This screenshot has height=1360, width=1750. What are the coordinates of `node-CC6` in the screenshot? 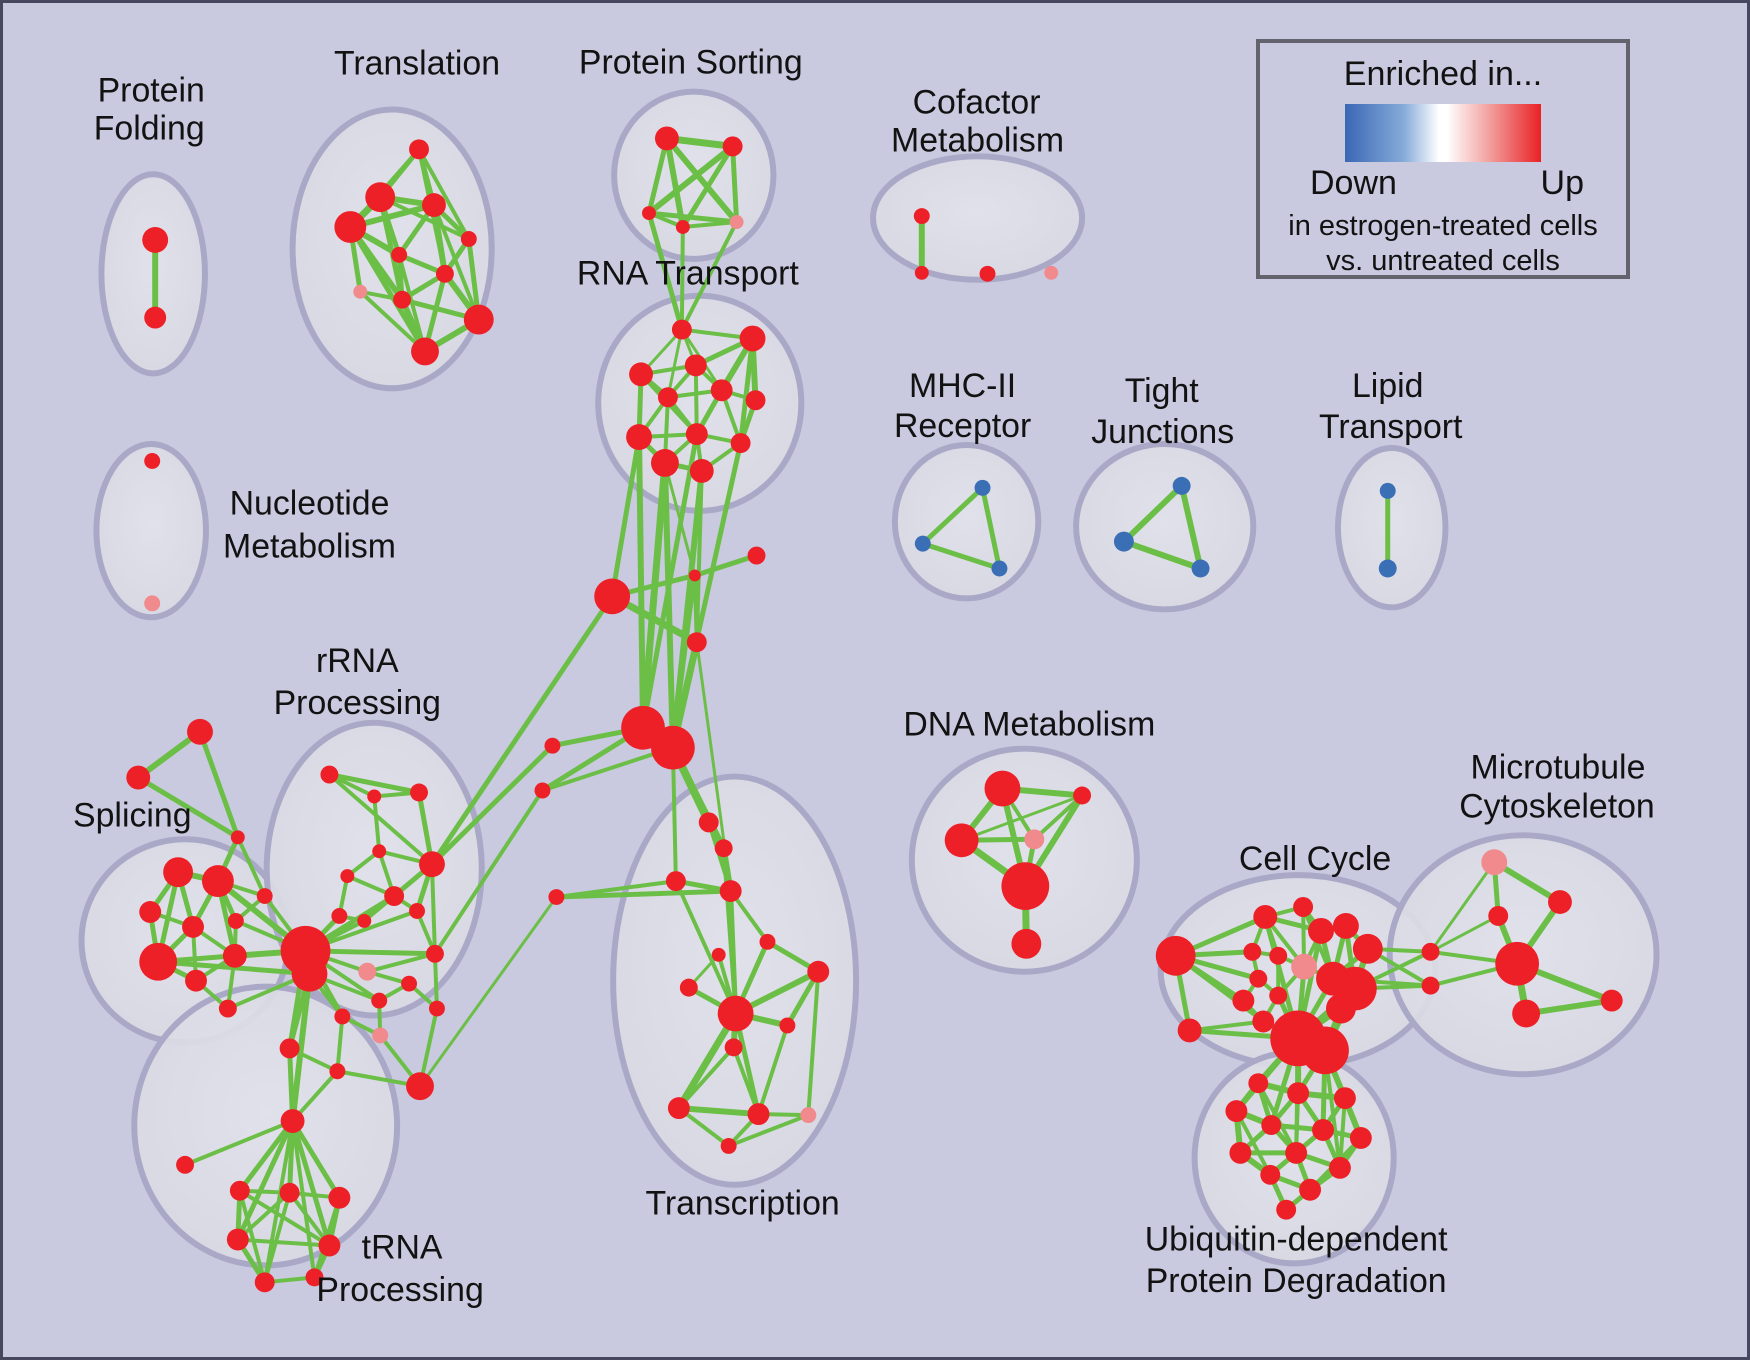 It's located at (1345, 925).